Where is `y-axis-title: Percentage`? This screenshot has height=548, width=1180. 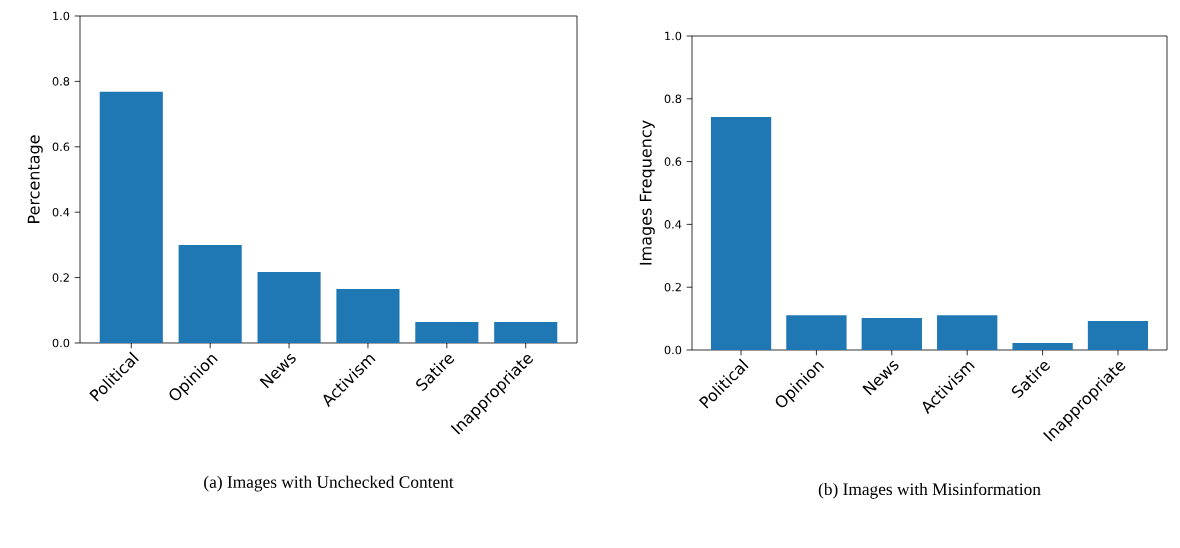 y-axis-title: Percentage is located at coordinates (35, 179).